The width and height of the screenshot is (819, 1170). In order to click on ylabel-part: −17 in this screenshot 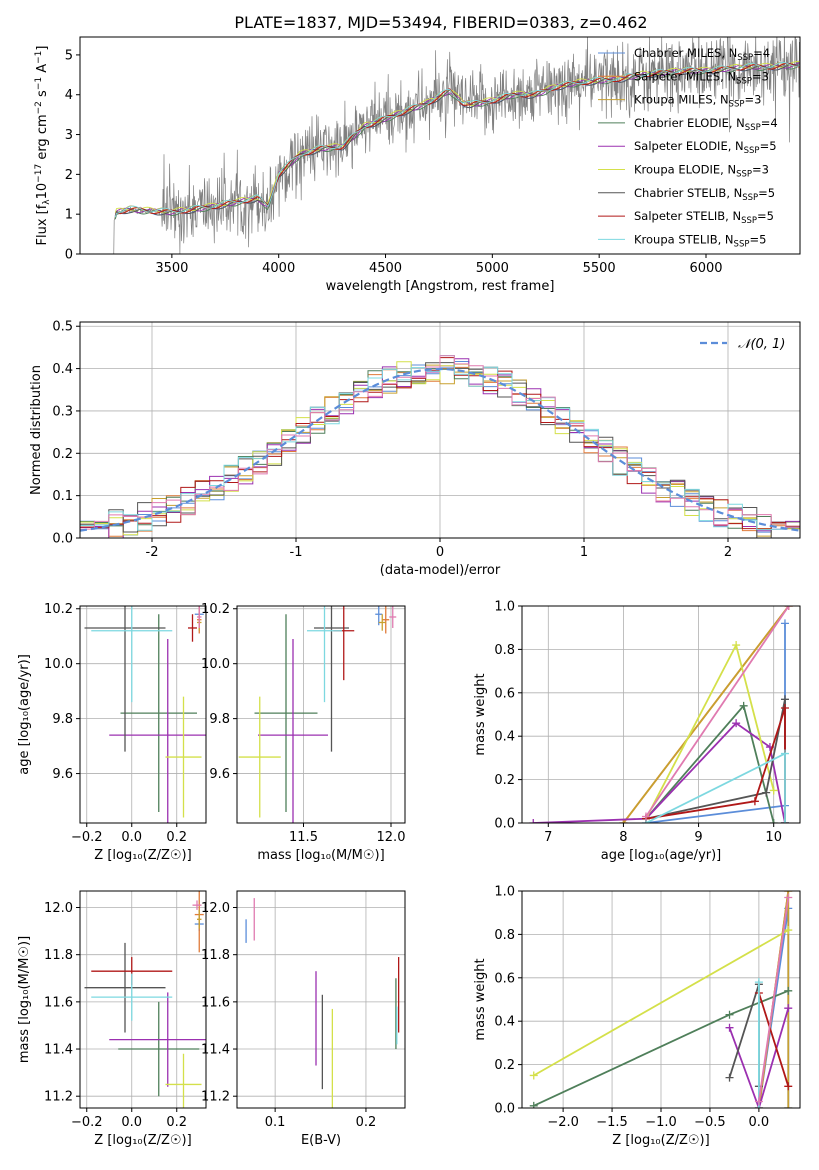, I will do `click(39, 173)`.